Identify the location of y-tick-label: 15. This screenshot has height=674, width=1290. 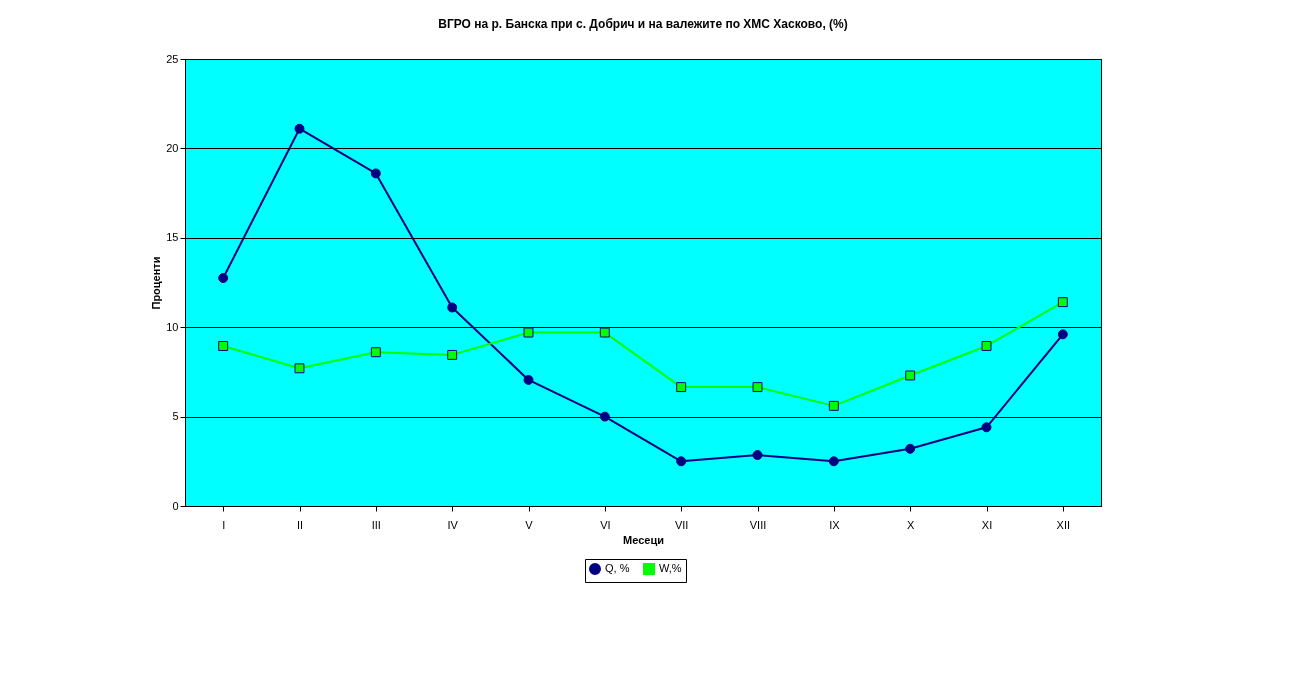
(172, 237).